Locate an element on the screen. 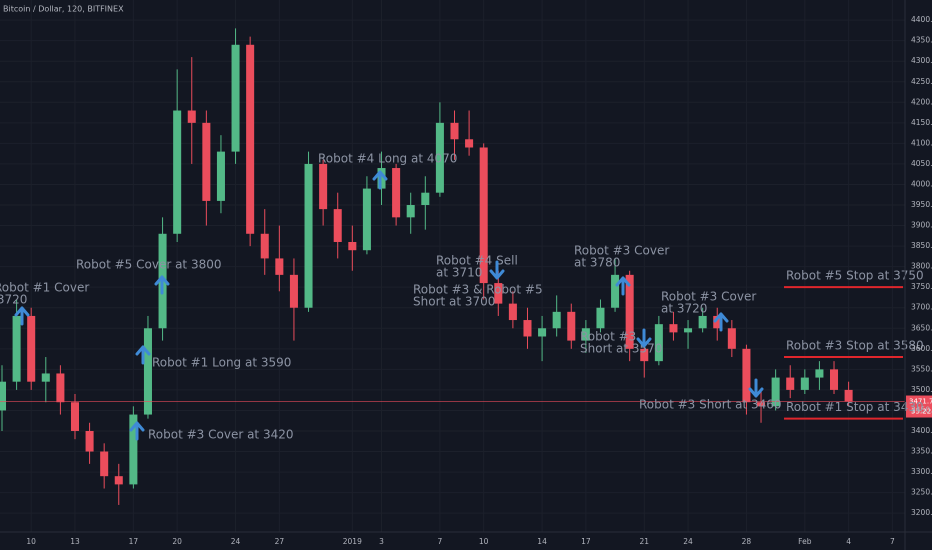  last-price-tag is located at coordinates (919, 406).